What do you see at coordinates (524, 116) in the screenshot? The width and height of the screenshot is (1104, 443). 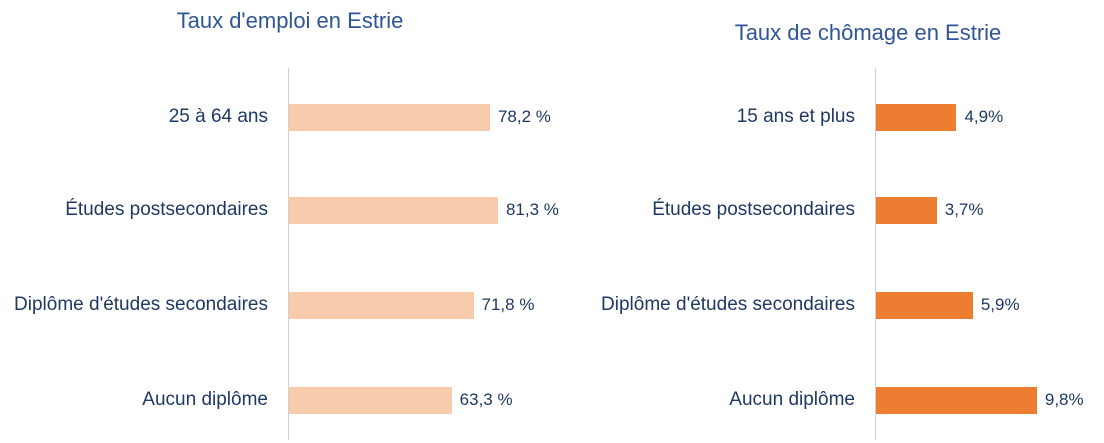 I see `value-label: 78,2 %` at bounding box center [524, 116].